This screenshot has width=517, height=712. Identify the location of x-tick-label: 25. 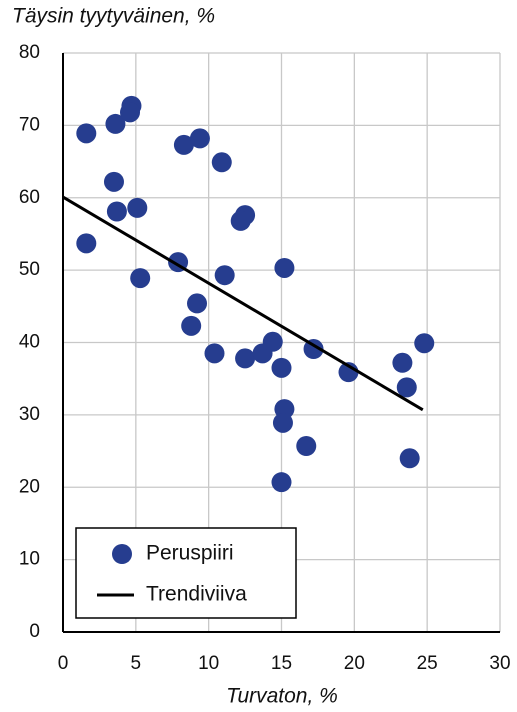
(427, 663).